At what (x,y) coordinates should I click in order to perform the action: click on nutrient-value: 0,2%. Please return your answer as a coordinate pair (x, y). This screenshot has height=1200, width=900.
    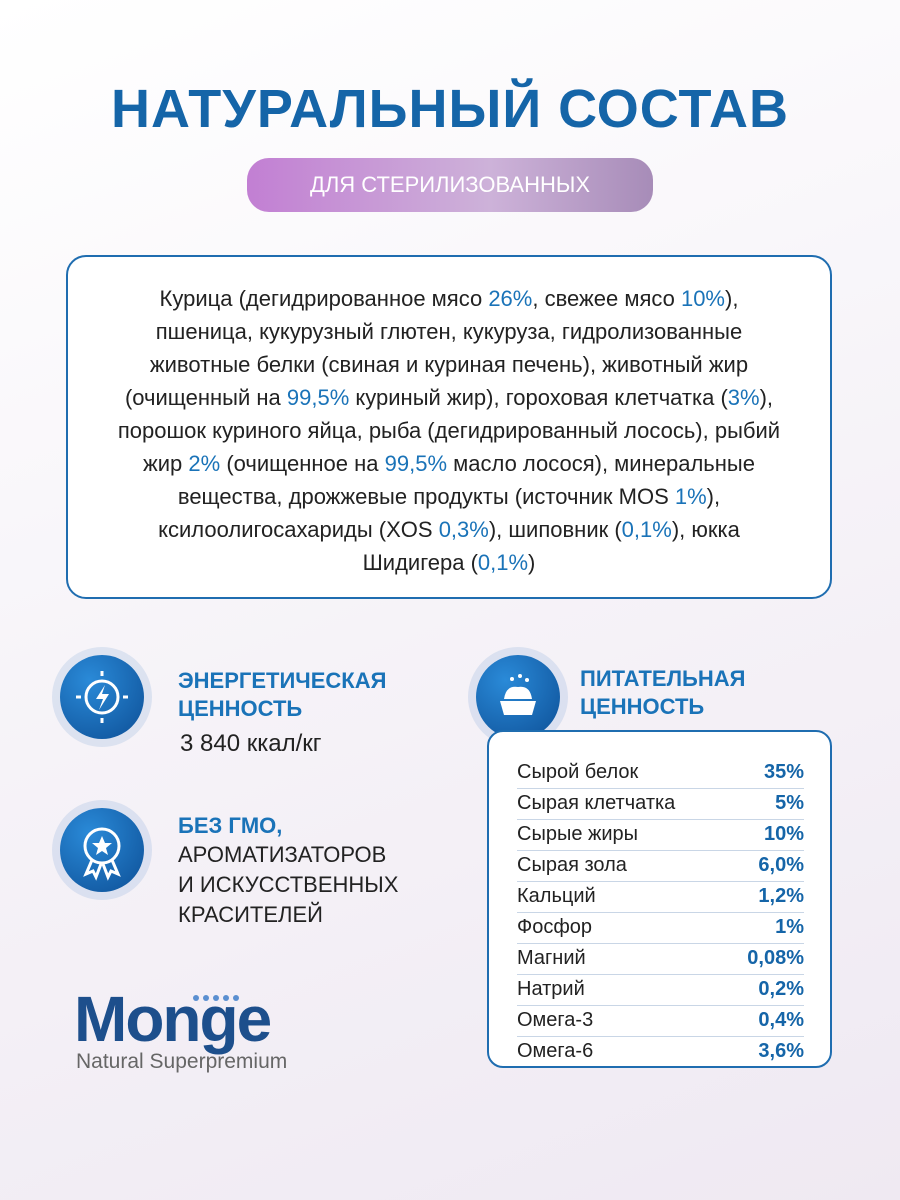
    Looking at the image, I should click on (781, 989).